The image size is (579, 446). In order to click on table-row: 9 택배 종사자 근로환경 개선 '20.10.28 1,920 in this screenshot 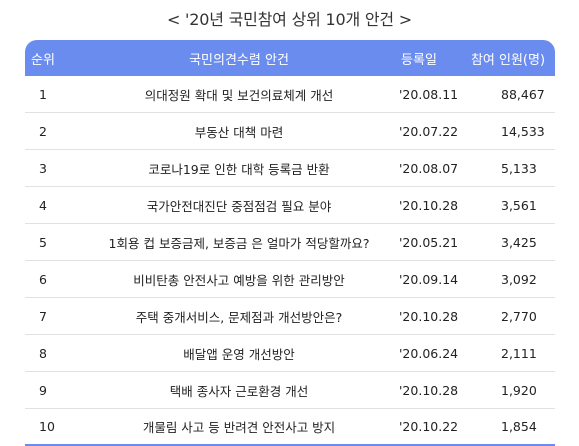, I will do `click(290, 390)`.